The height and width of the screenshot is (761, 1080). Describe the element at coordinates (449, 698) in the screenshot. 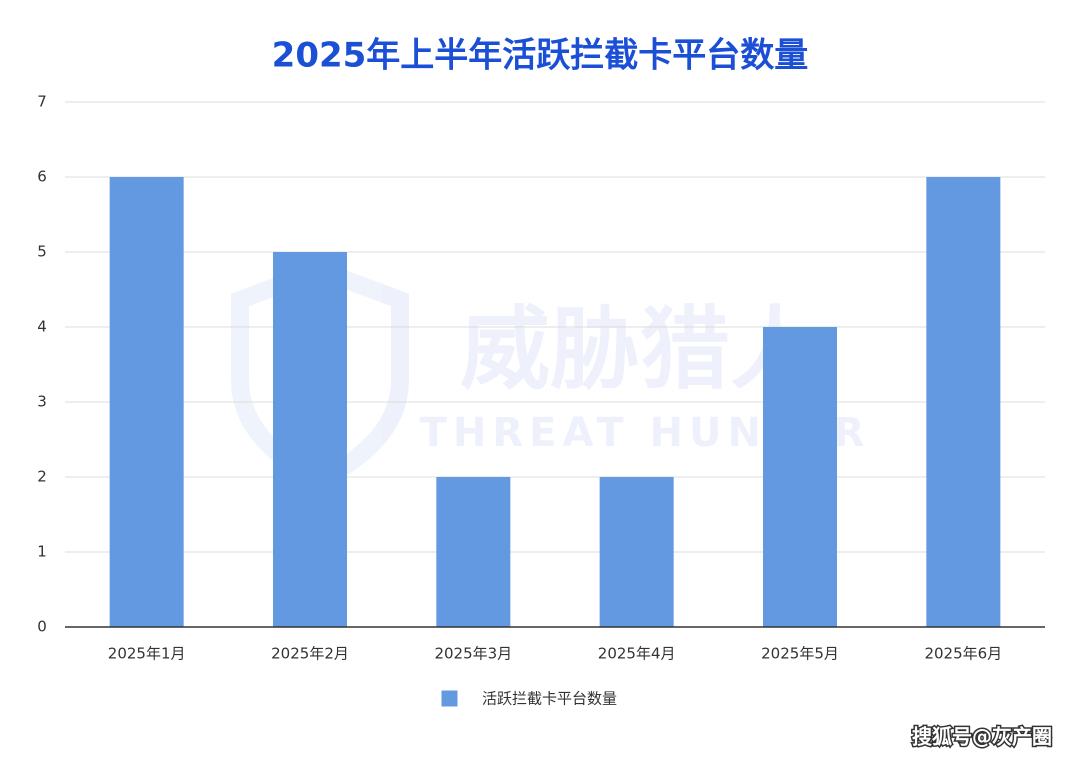

I see `legend-swatch` at that location.